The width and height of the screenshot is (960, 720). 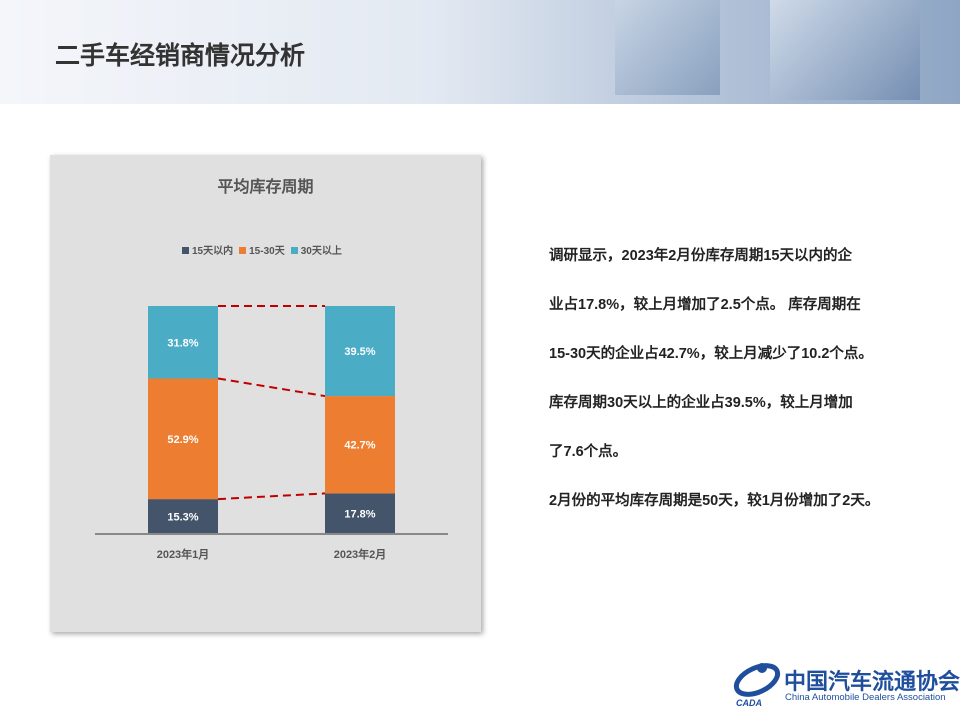 What do you see at coordinates (265, 187) in the screenshot?
I see `chart-title: 平均库存周期` at bounding box center [265, 187].